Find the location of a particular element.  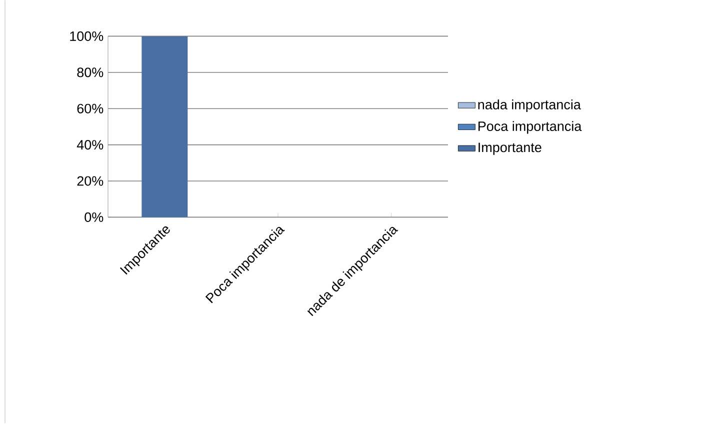

y-tick-label: 60% is located at coordinates (90, 109).